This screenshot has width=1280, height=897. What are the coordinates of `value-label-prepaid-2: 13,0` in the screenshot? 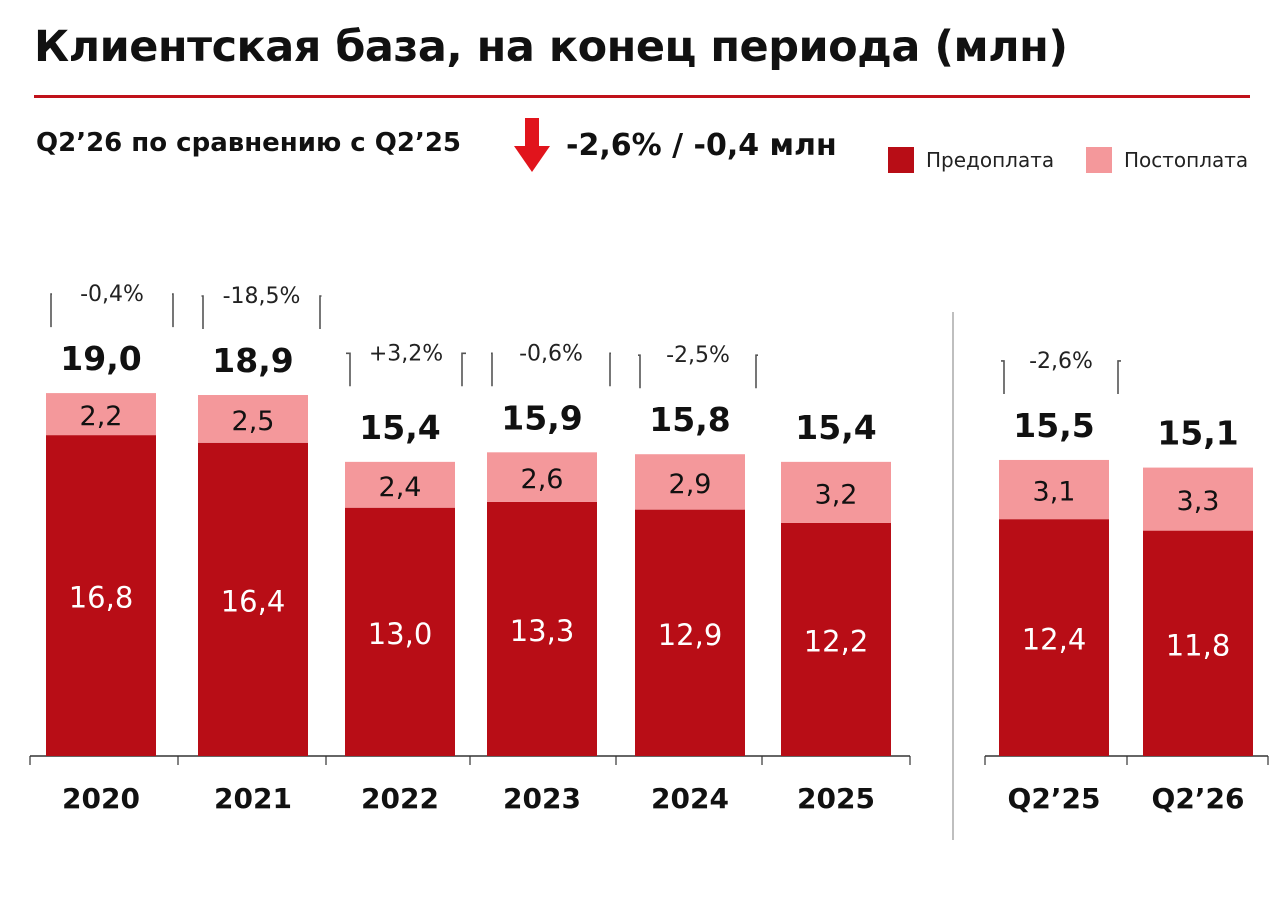 It's located at (400, 634).